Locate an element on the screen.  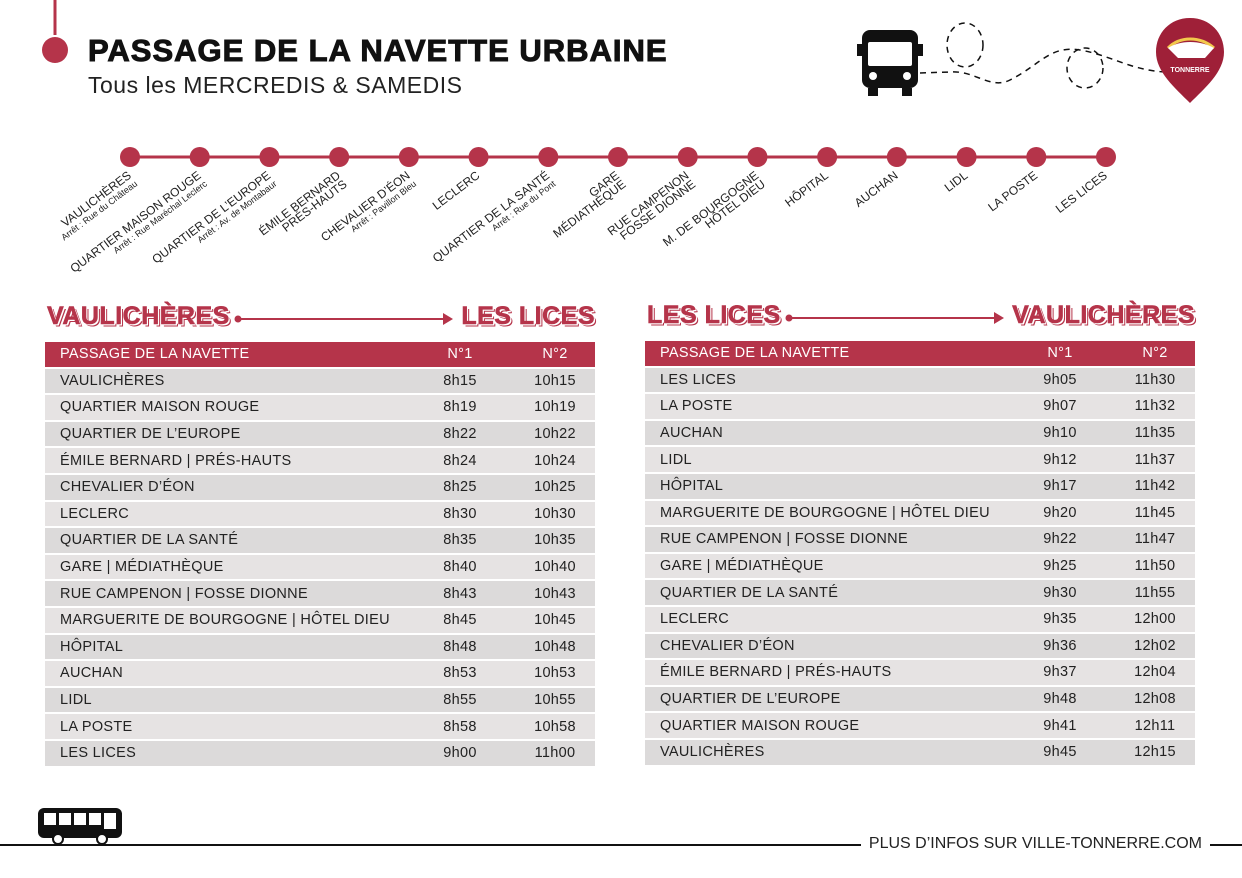
time-cell: 10h22 is located at coordinates (555, 434).